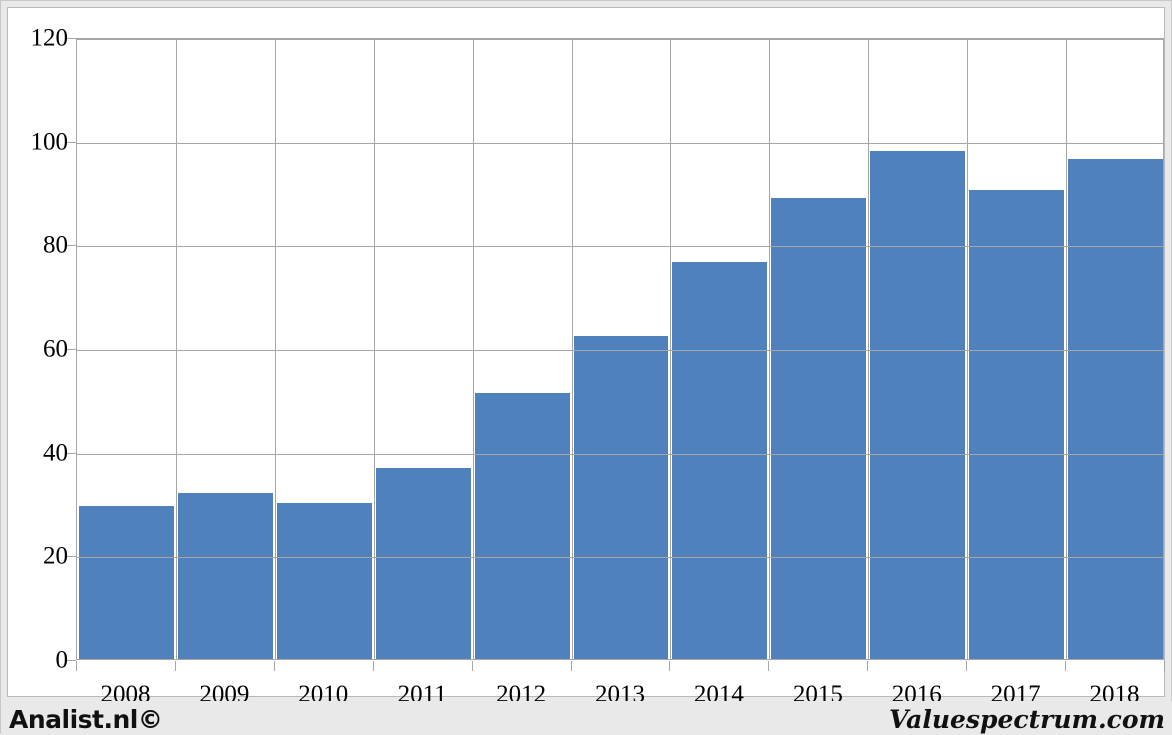  Describe the element at coordinates (49, 38) in the screenshot. I see `value-axis-tick-label: 120` at that location.